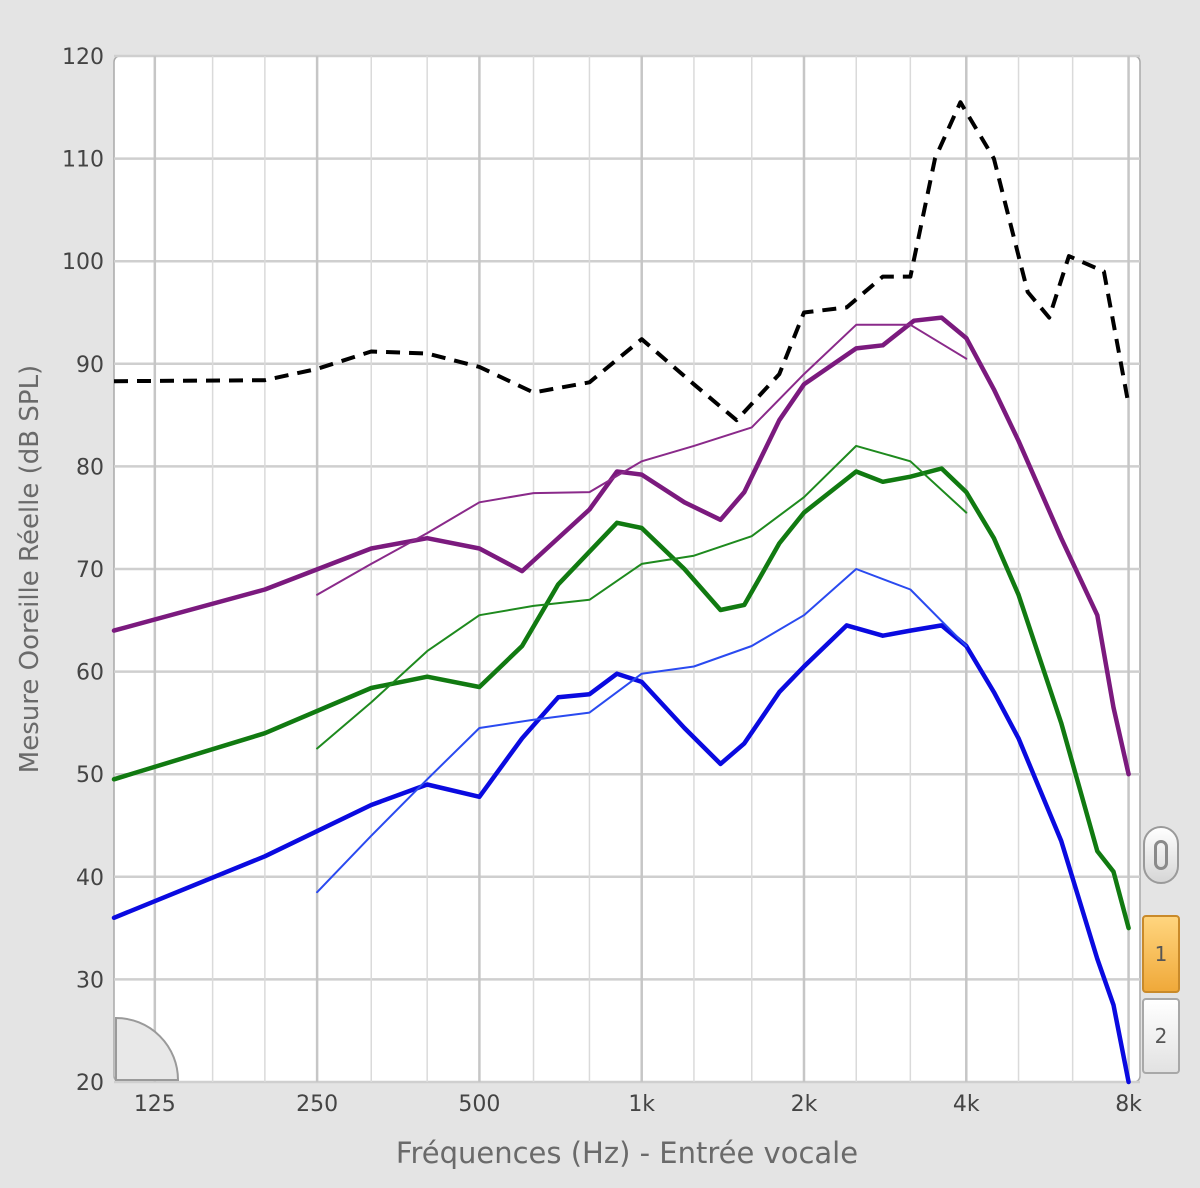  What do you see at coordinates (966, 1104) in the screenshot?
I see `x-tick-label: 4k` at bounding box center [966, 1104].